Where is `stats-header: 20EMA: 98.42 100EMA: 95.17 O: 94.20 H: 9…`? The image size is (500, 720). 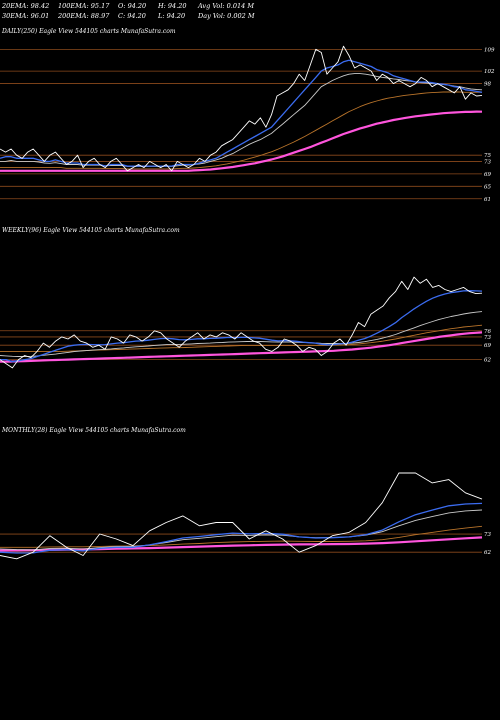 stats-header: 20EMA: 98.42 100EMA: 95.17 O: 94.20 H: 9… is located at coordinates (128, 11).